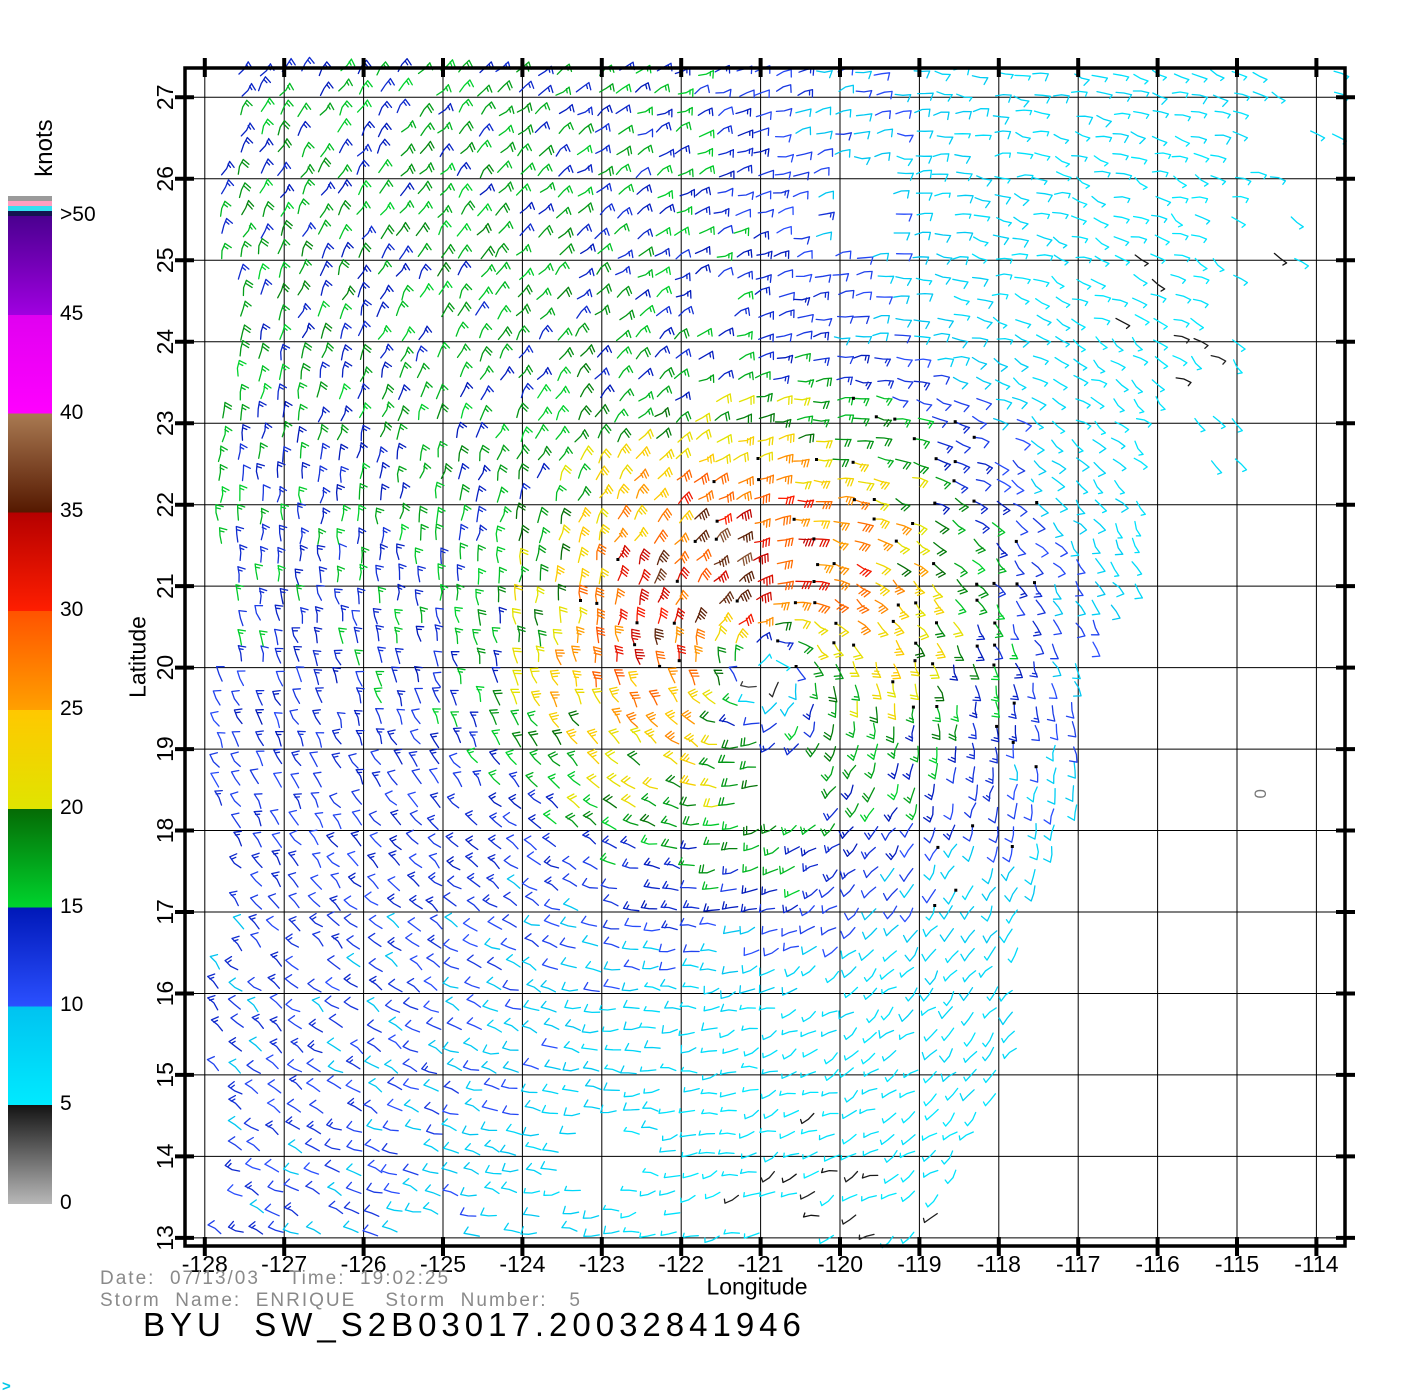 The height and width of the screenshot is (1400, 1420). I want to click on y-tick-label: 24, so click(165, 342).